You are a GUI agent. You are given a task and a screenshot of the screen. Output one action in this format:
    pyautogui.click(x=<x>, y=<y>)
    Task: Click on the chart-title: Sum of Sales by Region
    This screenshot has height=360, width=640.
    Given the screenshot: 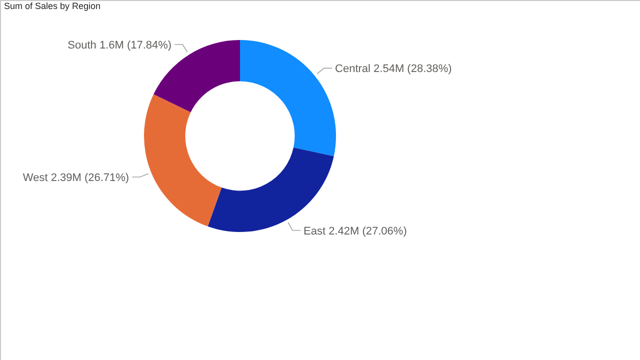 What is the action you would take?
    pyautogui.click(x=52, y=6)
    